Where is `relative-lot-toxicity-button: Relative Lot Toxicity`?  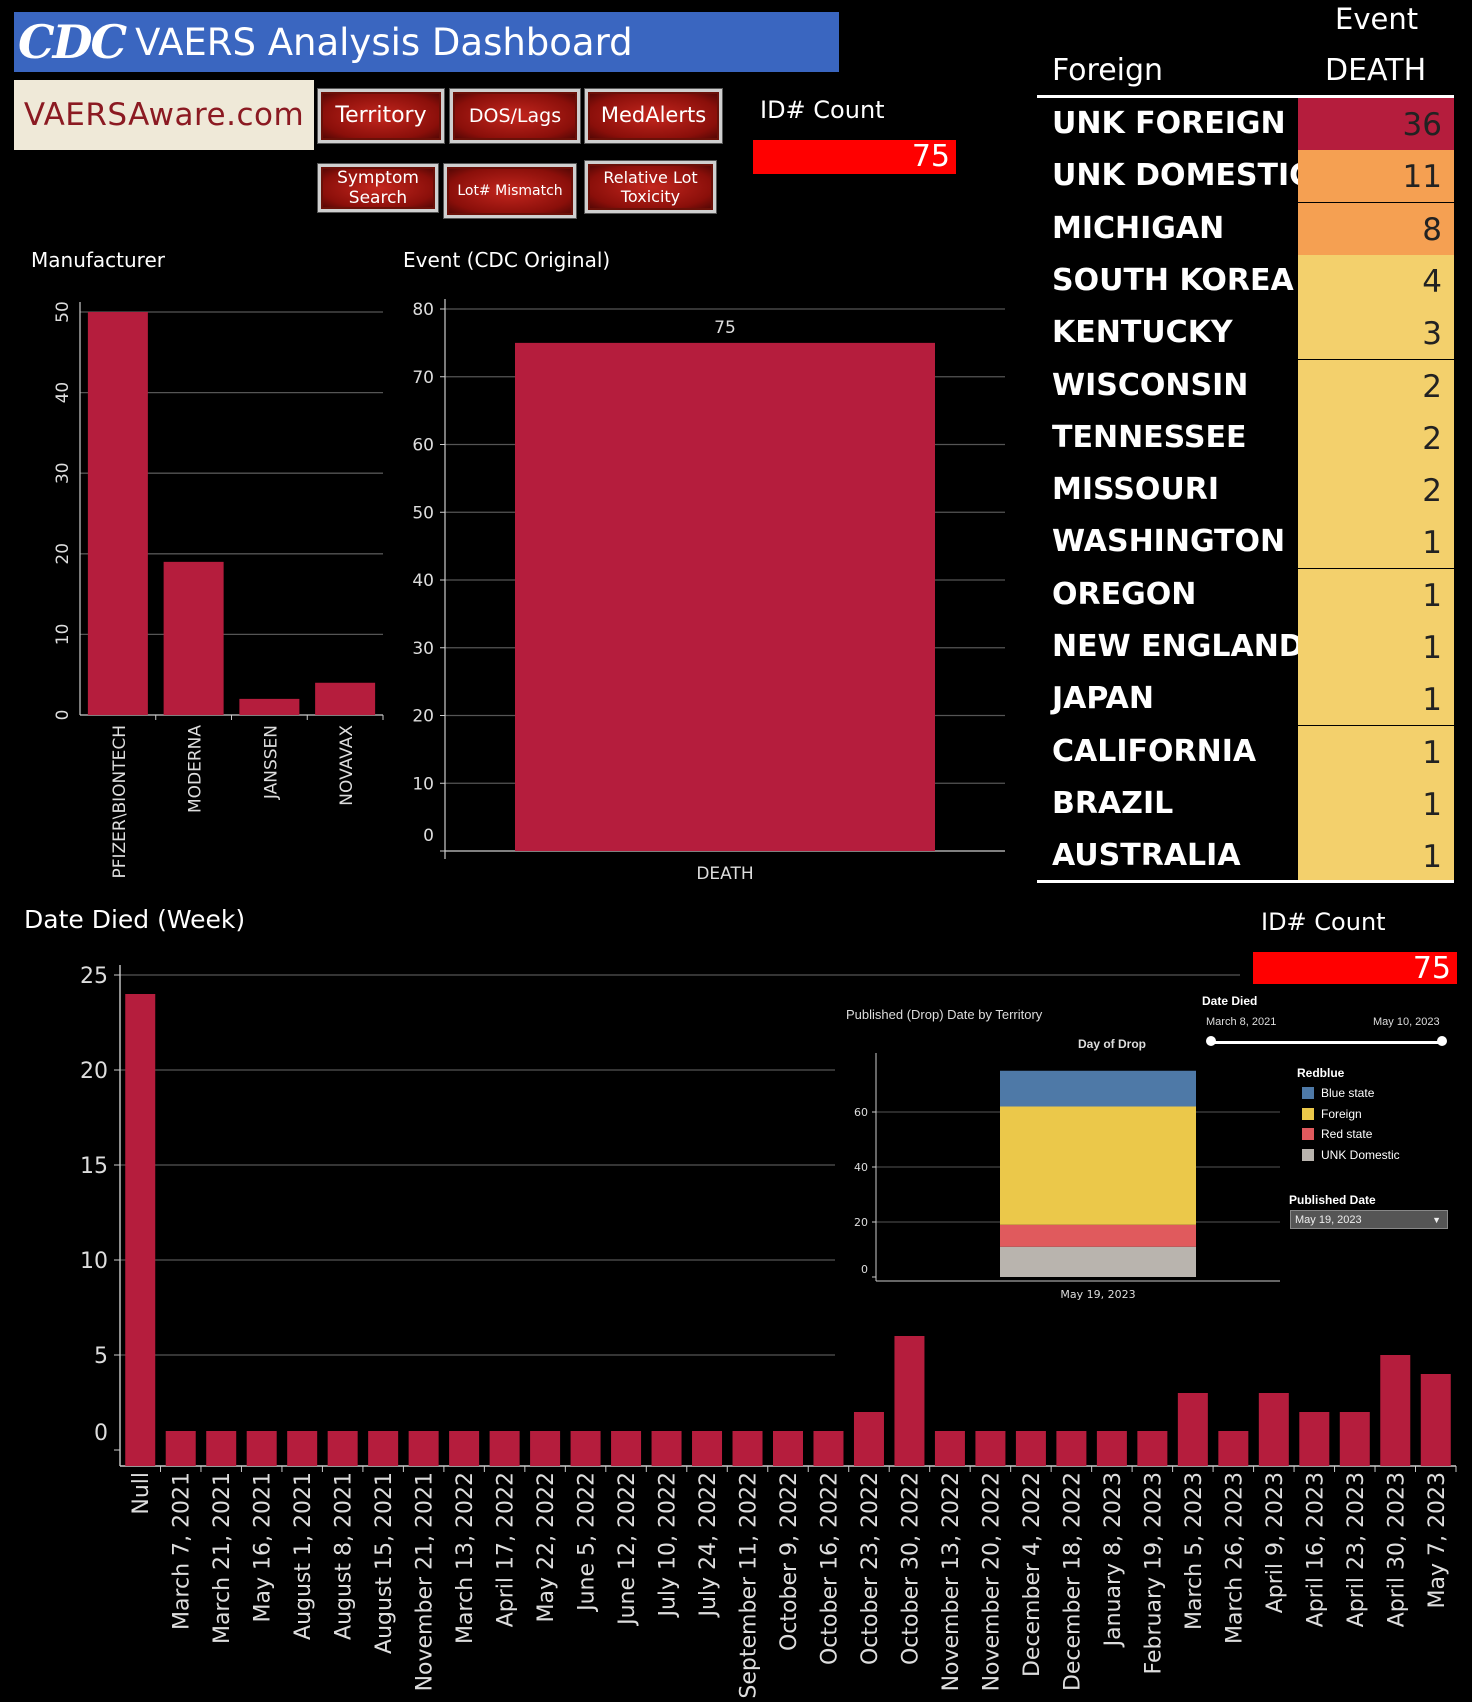 relative-lot-toxicity-button: Relative Lot Toxicity is located at coordinates (650, 187).